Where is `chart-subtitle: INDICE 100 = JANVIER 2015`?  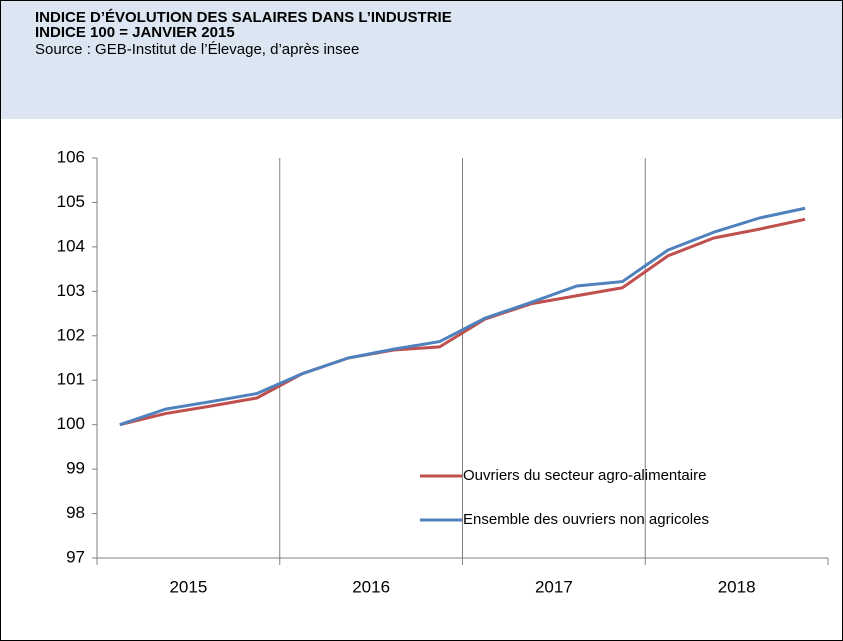 chart-subtitle: INDICE 100 = JANVIER 2015 is located at coordinates (135, 32).